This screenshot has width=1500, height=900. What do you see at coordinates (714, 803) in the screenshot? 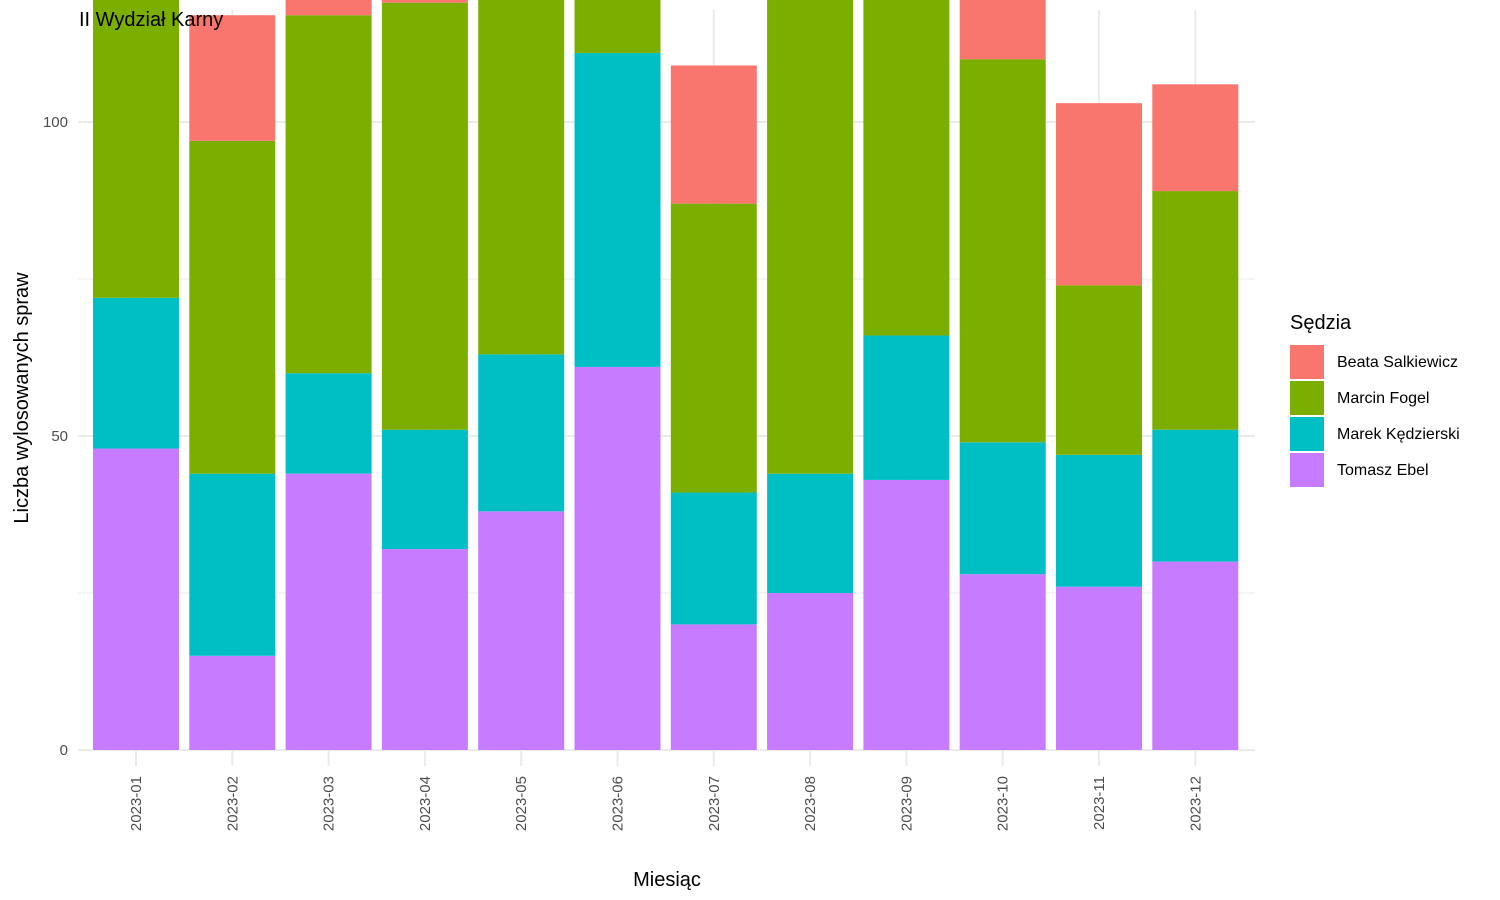
I see `x-tick-label: 2023-07` at bounding box center [714, 803].